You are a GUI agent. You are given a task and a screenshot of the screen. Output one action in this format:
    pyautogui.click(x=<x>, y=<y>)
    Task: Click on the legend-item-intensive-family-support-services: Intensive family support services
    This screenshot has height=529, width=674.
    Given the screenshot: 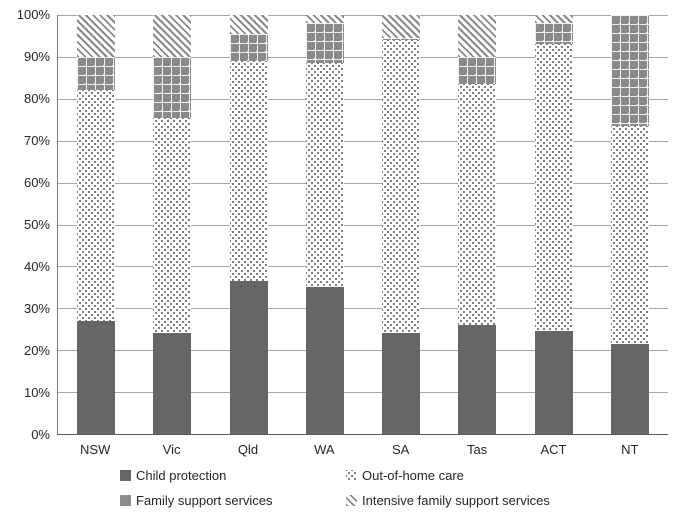 What is the action you would take?
    pyautogui.click(x=448, y=500)
    